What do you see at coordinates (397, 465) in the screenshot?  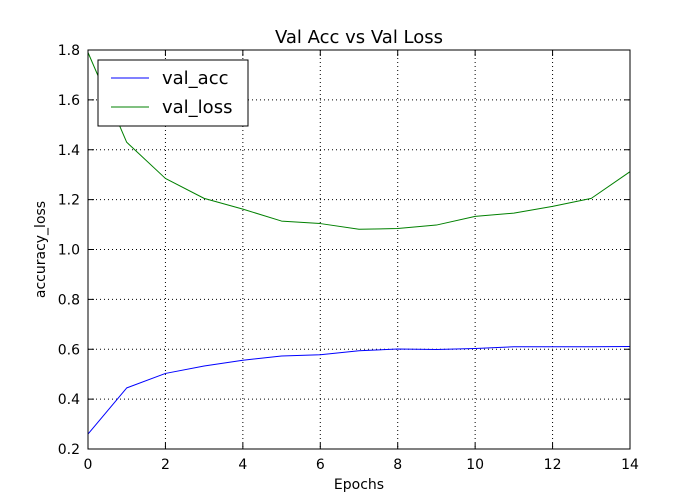 I see `x-tick-label: 8` at bounding box center [397, 465].